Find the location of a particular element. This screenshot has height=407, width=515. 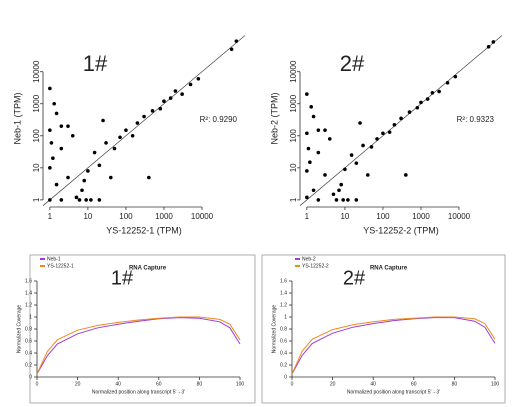

legend-label: YS-12252-2 is located at coordinates (315, 266).